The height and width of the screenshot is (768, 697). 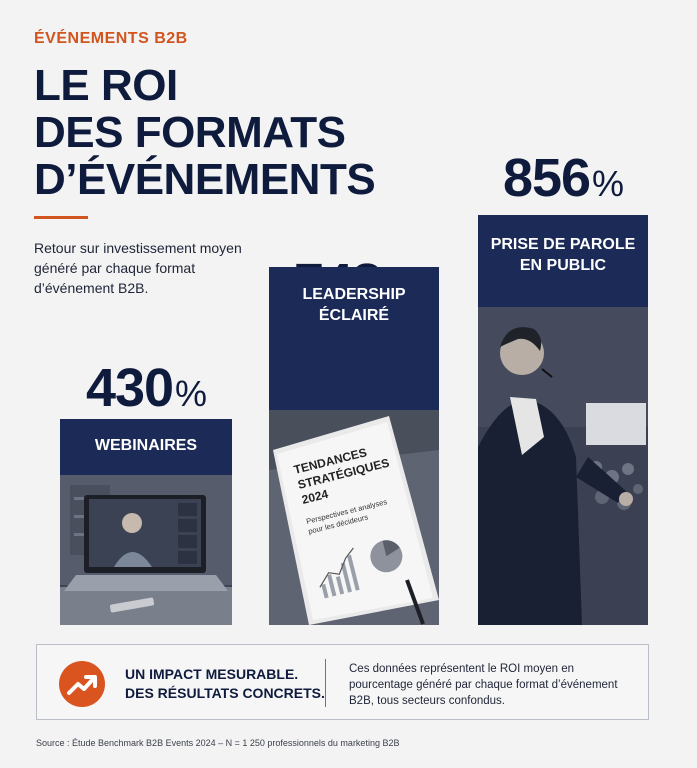 What do you see at coordinates (146, 550) in the screenshot?
I see `webinar-laptop-illustration` at bounding box center [146, 550].